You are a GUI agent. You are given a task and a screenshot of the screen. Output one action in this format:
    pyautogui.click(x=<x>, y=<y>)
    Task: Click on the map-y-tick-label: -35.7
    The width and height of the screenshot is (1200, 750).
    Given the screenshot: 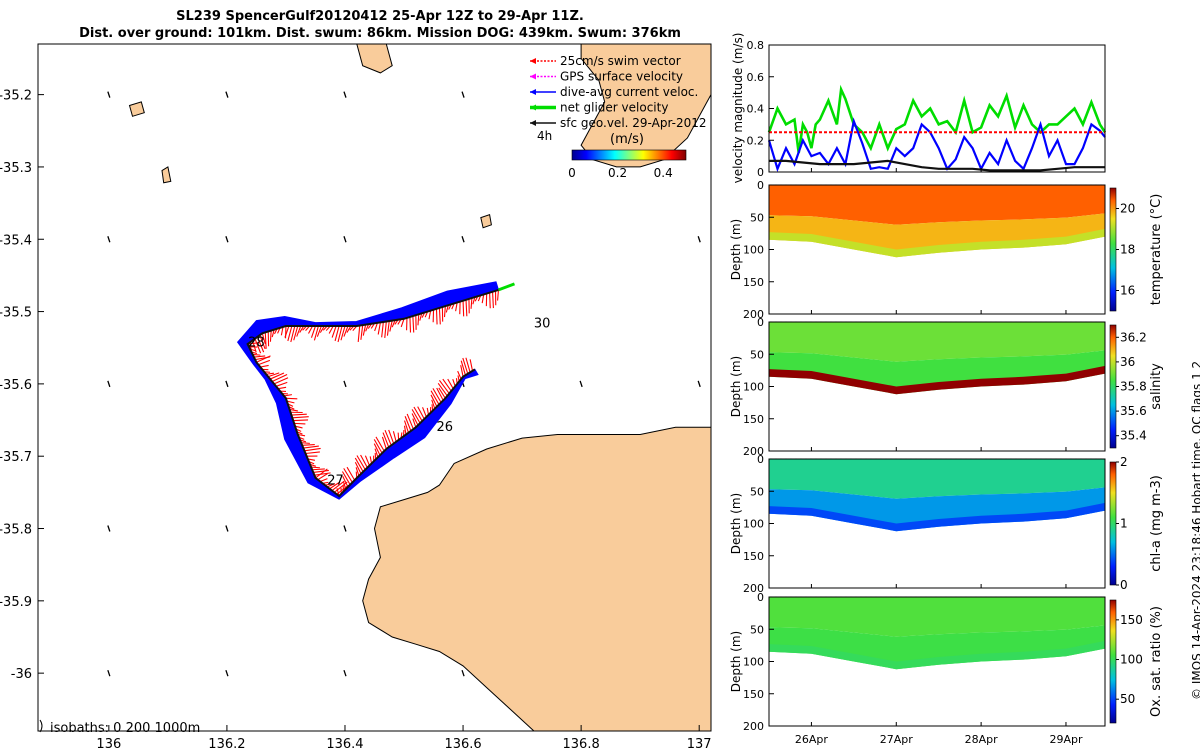 What is the action you would take?
    pyautogui.click(x=16, y=457)
    